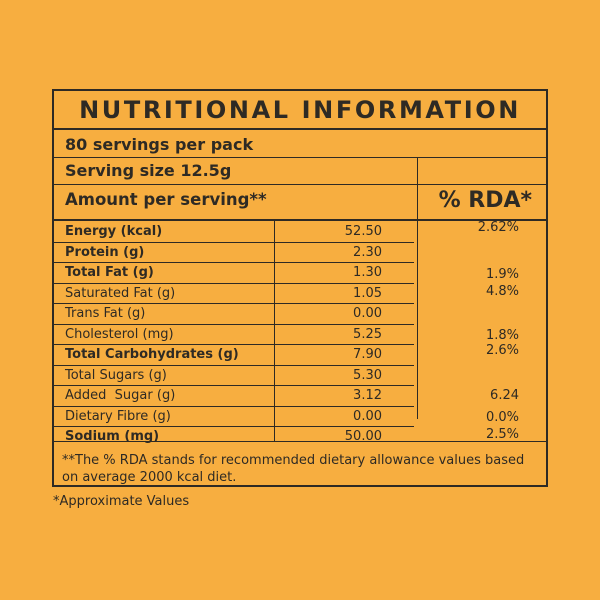 This screenshot has height=600, width=600. Describe the element at coordinates (274, 331) in the screenshot. I see `value-column-divider` at that location.